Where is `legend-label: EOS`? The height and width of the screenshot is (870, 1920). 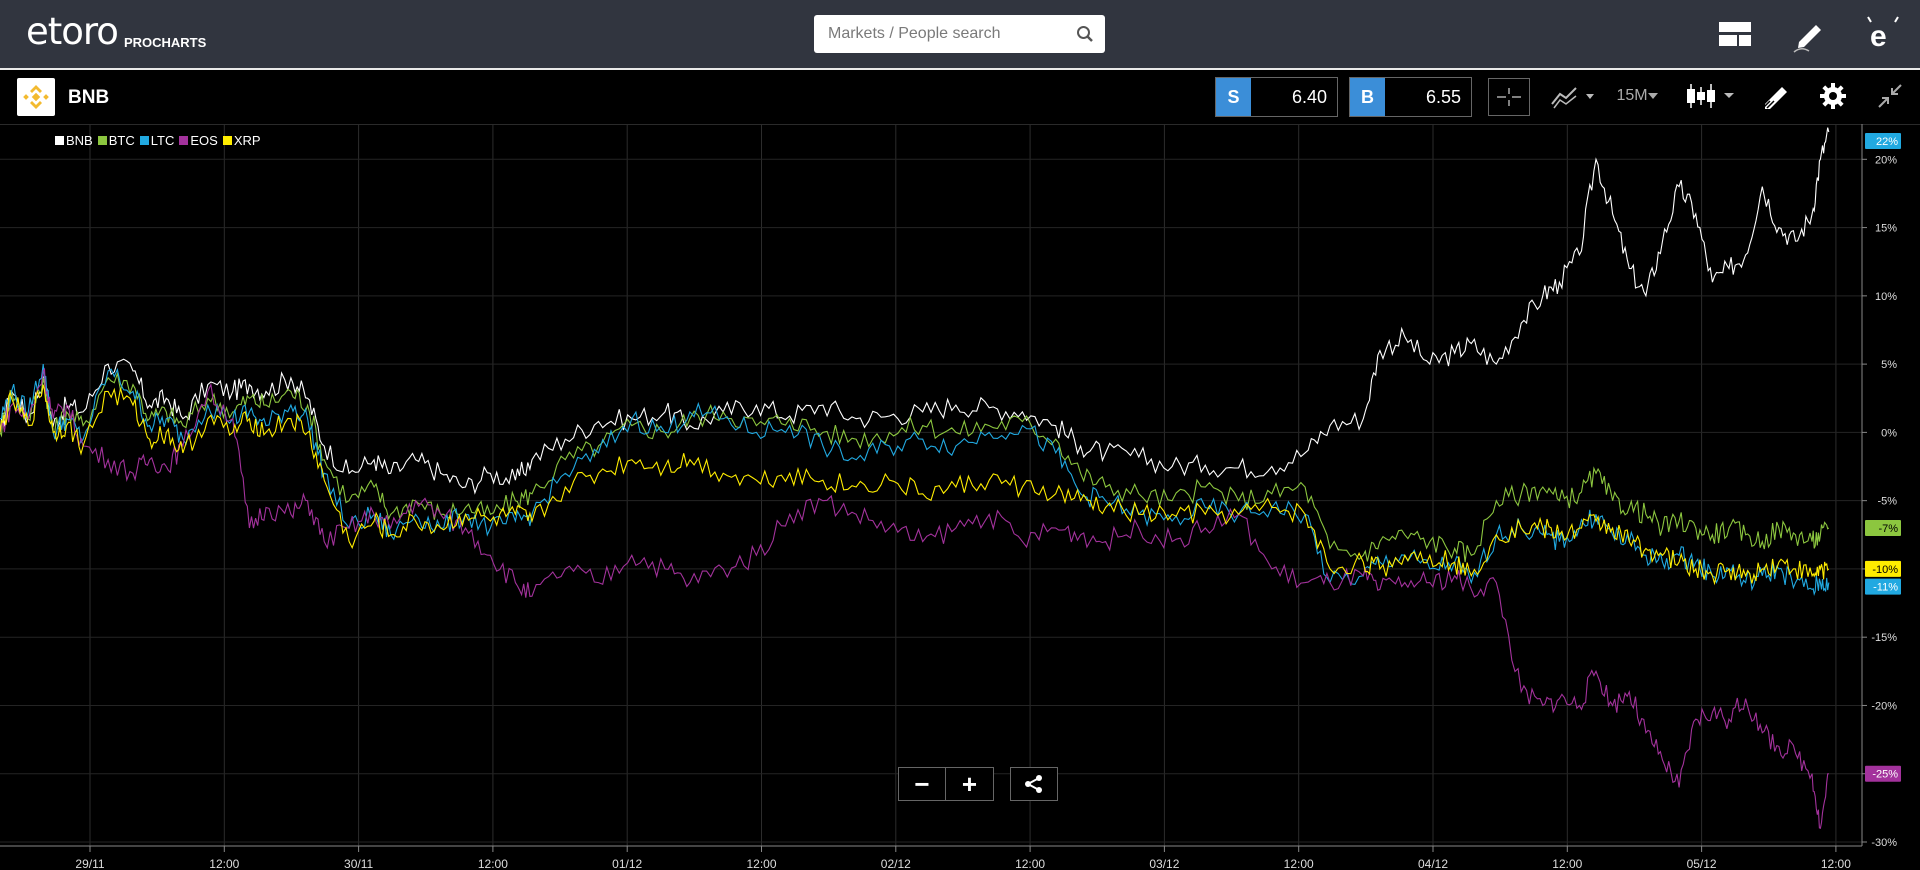
legend-label: EOS is located at coordinates (204, 140).